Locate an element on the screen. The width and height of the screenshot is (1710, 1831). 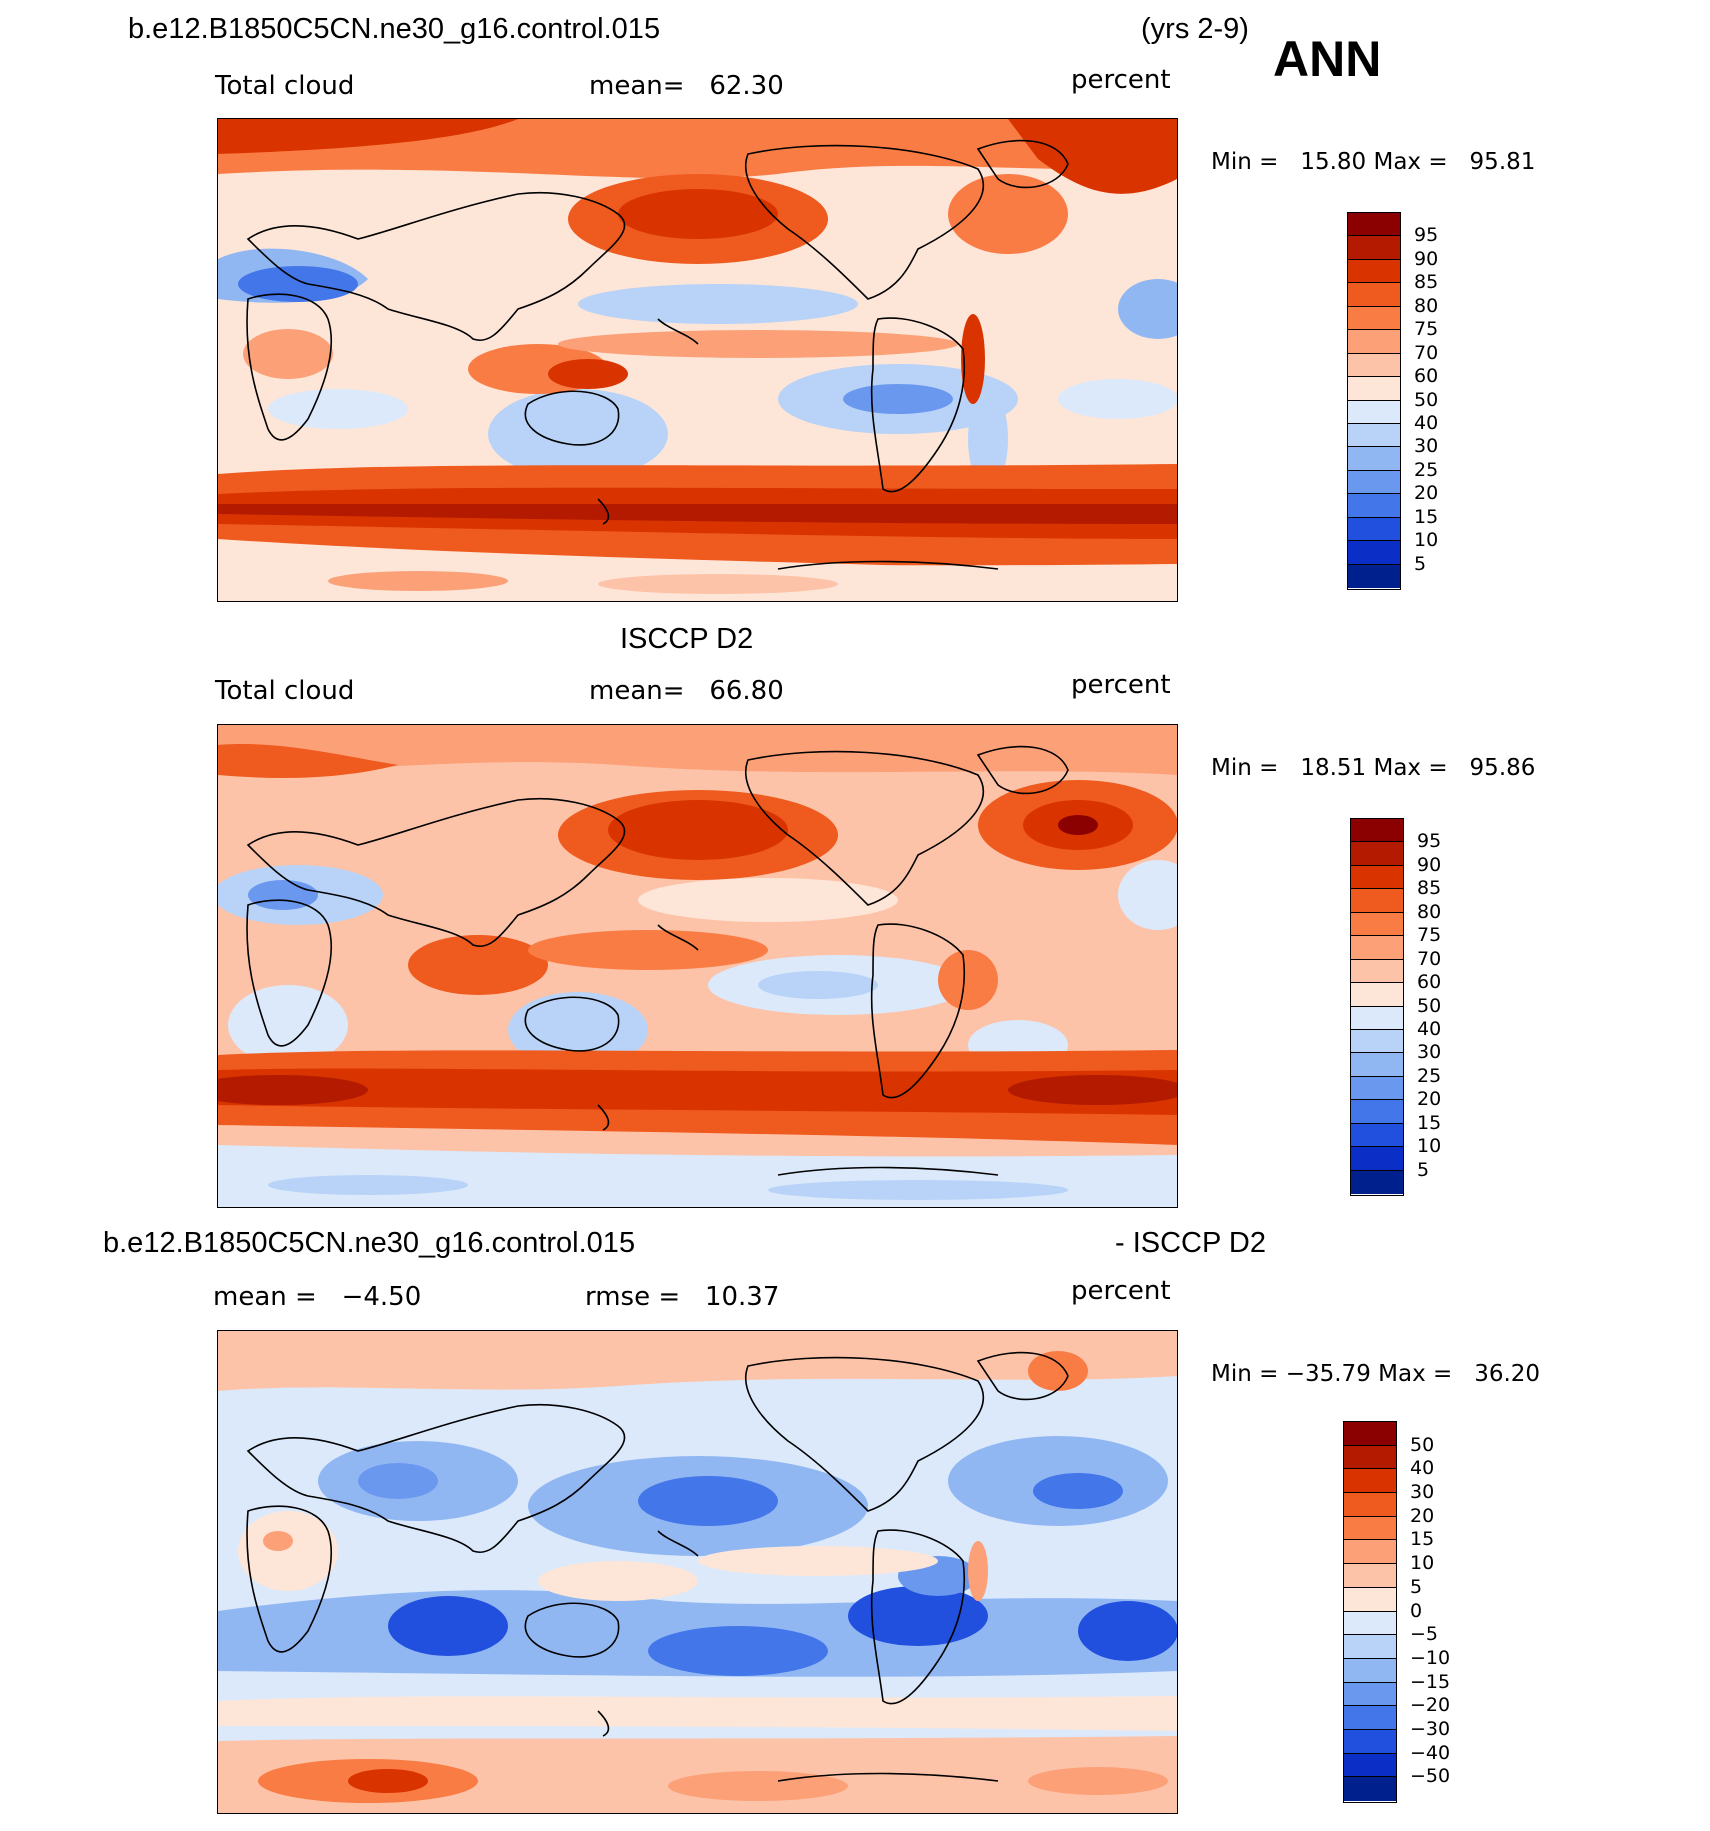
panel3-rmse-label: rmse = 10.37 is located at coordinates (682, 1297).